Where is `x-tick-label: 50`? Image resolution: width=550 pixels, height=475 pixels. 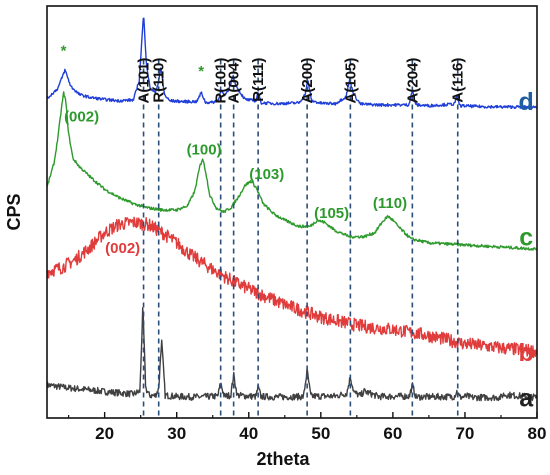 x-tick-label: 50 is located at coordinates (320, 433).